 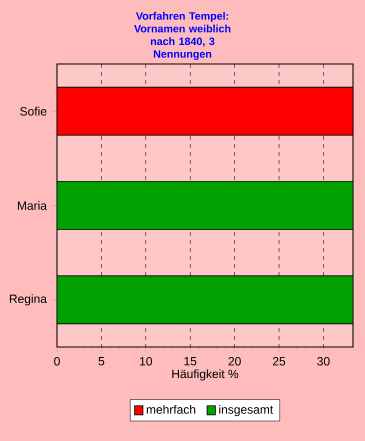 I want to click on x-tick-label: 5, so click(x=101, y=361).